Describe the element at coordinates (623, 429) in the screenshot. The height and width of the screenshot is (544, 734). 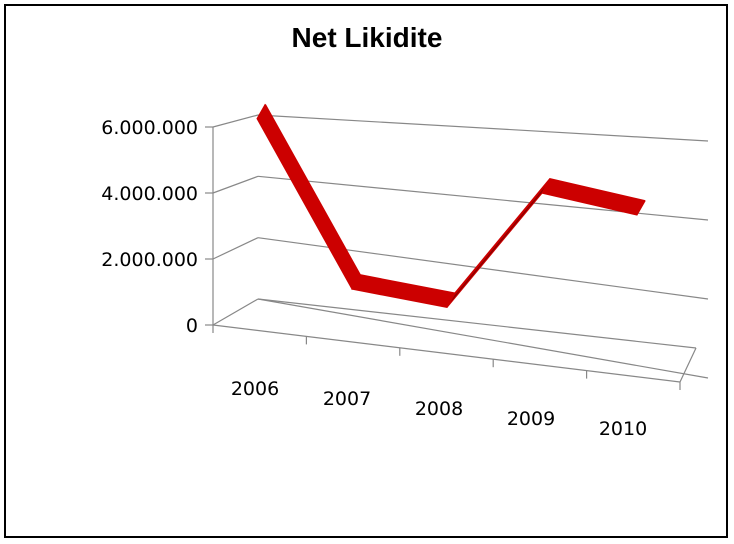
I see `x-tick-label: 2010` at that location.